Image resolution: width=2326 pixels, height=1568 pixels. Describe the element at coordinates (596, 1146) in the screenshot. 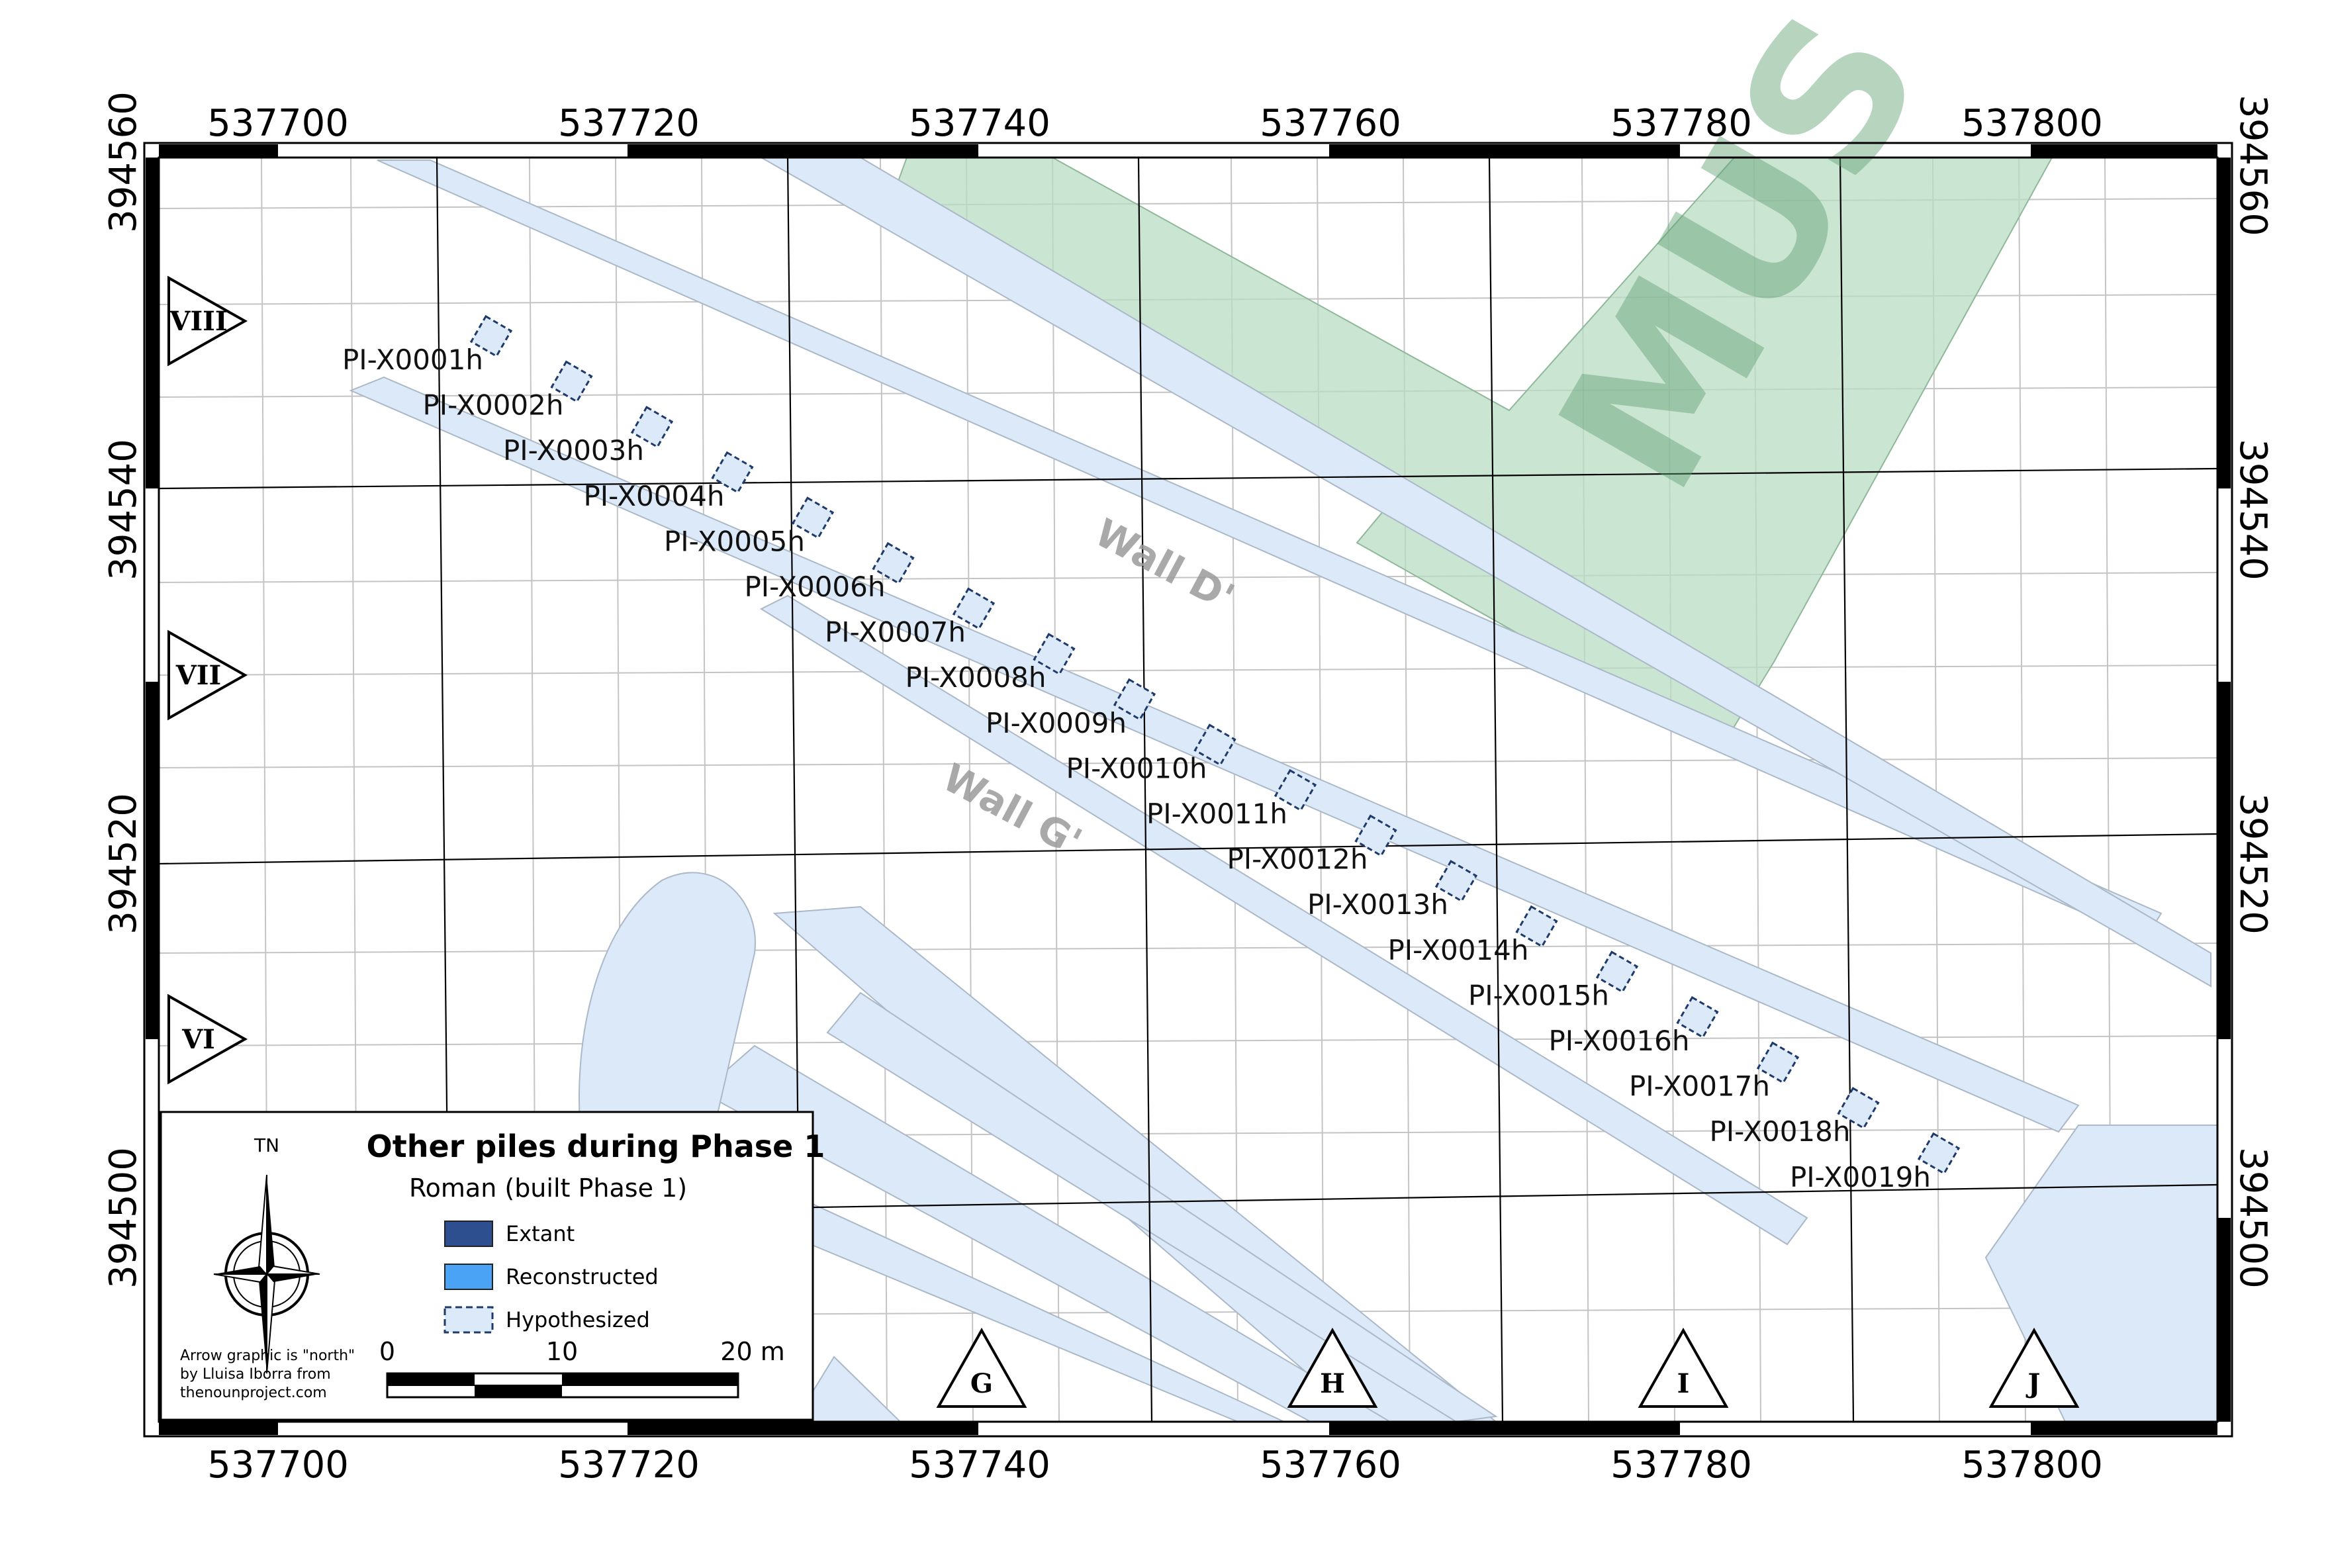

I see `legend-title: Other piles during Phase 1` at that location.